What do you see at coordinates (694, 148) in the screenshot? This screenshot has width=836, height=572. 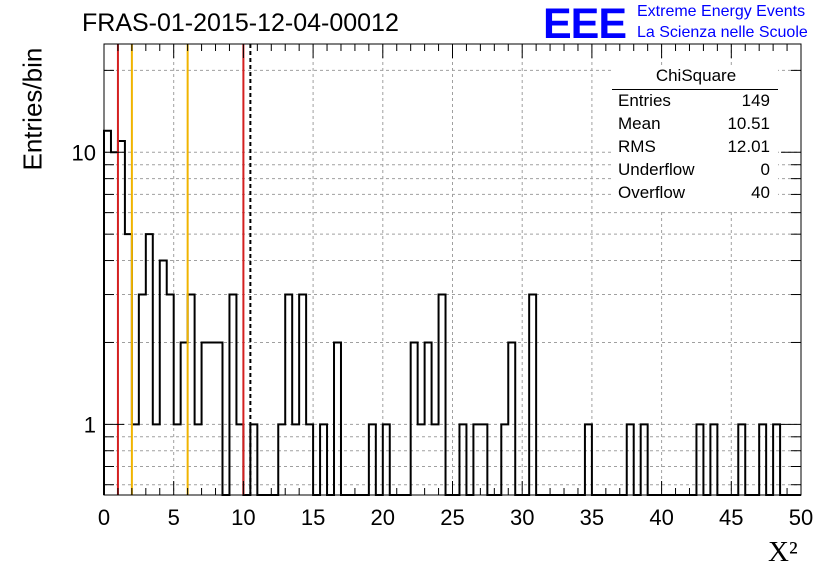 I see `stats-row-rms: RMS 12.01` at bounding box center [694, 148].